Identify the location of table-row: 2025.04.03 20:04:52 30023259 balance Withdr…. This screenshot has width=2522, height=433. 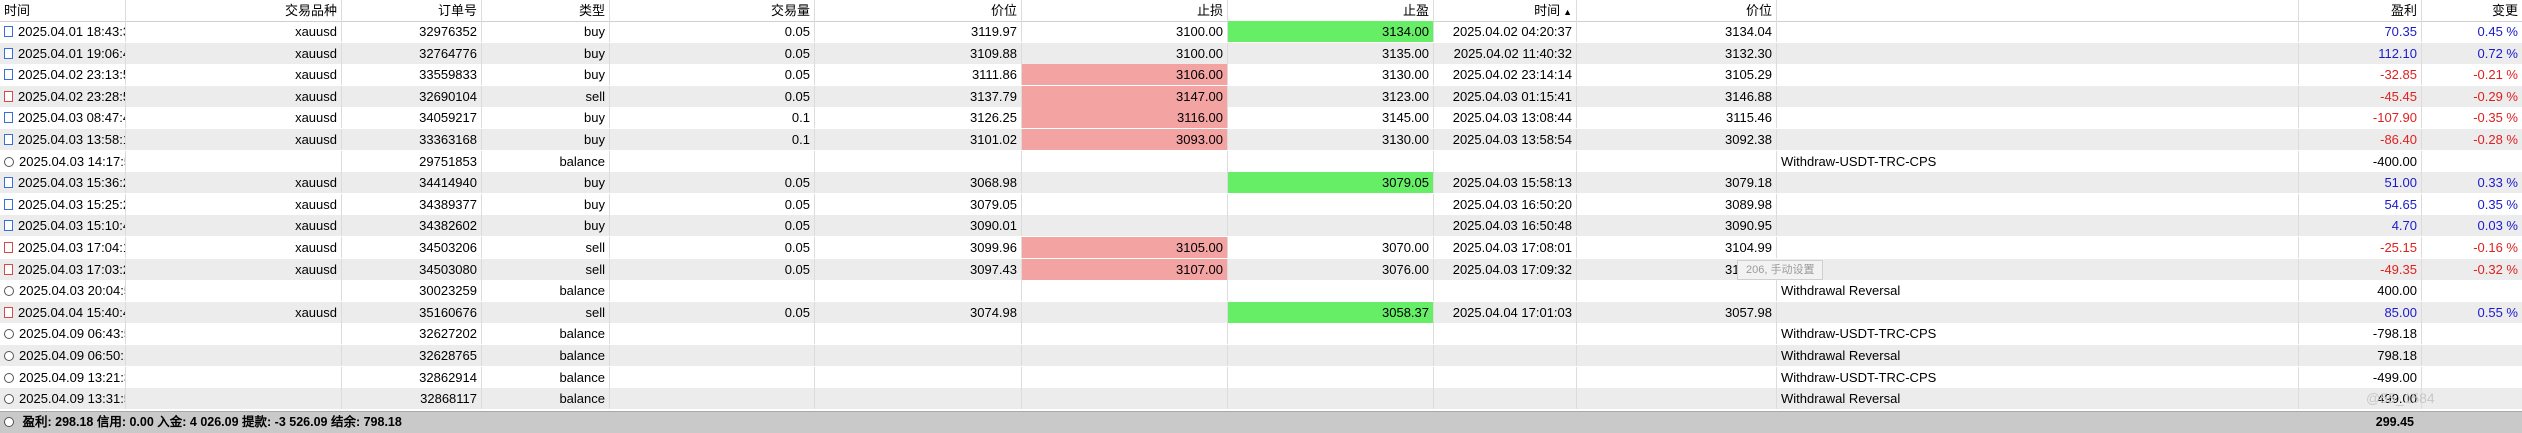
(1261, 291).